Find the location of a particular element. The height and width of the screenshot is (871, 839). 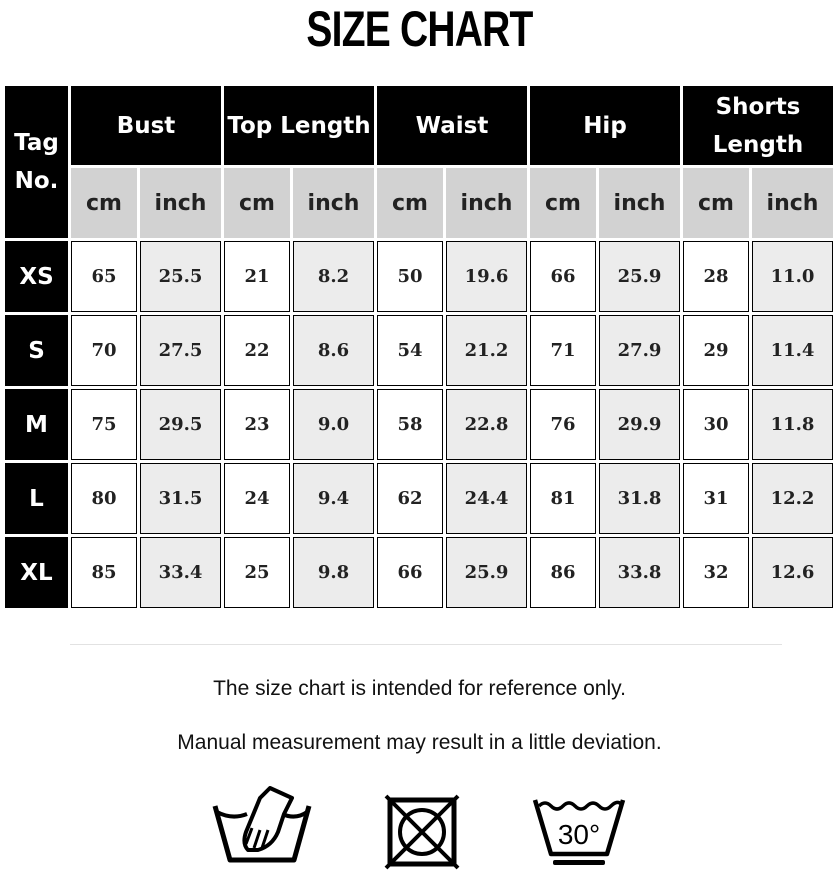

table-cell: 21 is located at coordinates (257, 276).